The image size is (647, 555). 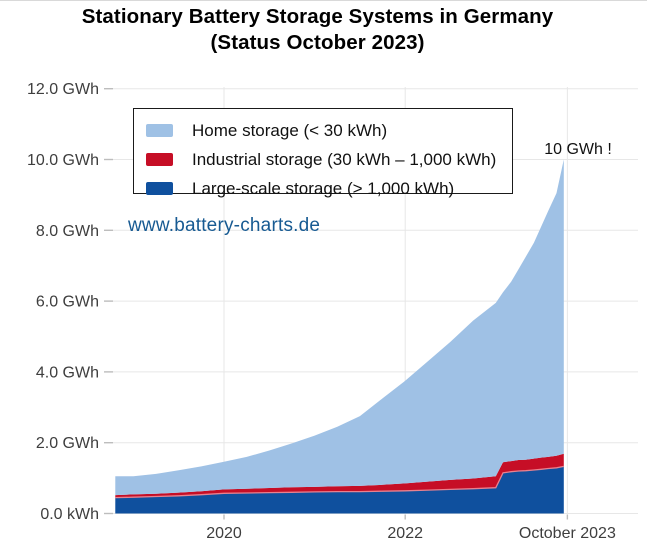 I want to click on y-tick-label: 12.0 GWh, so click(x=63, y=89).